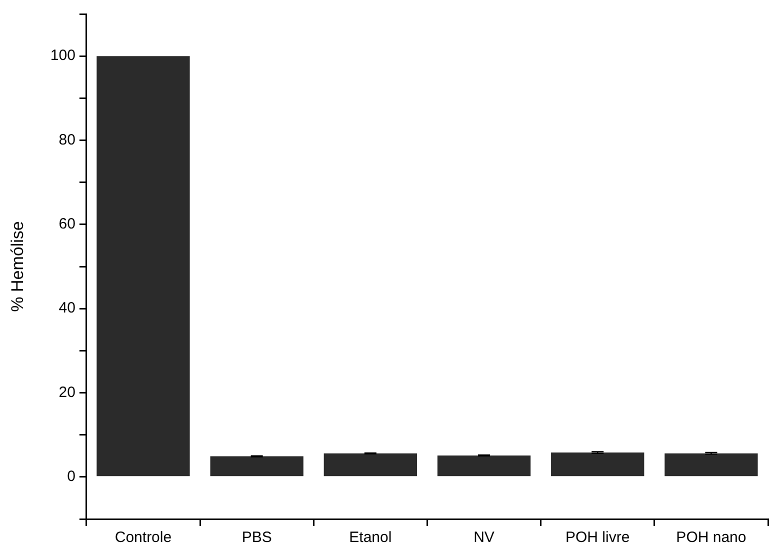  What do you see at coordinates (67, 139) in the screenshot?
I see `y-tick-label: 80` at bounding box center [67, 139].